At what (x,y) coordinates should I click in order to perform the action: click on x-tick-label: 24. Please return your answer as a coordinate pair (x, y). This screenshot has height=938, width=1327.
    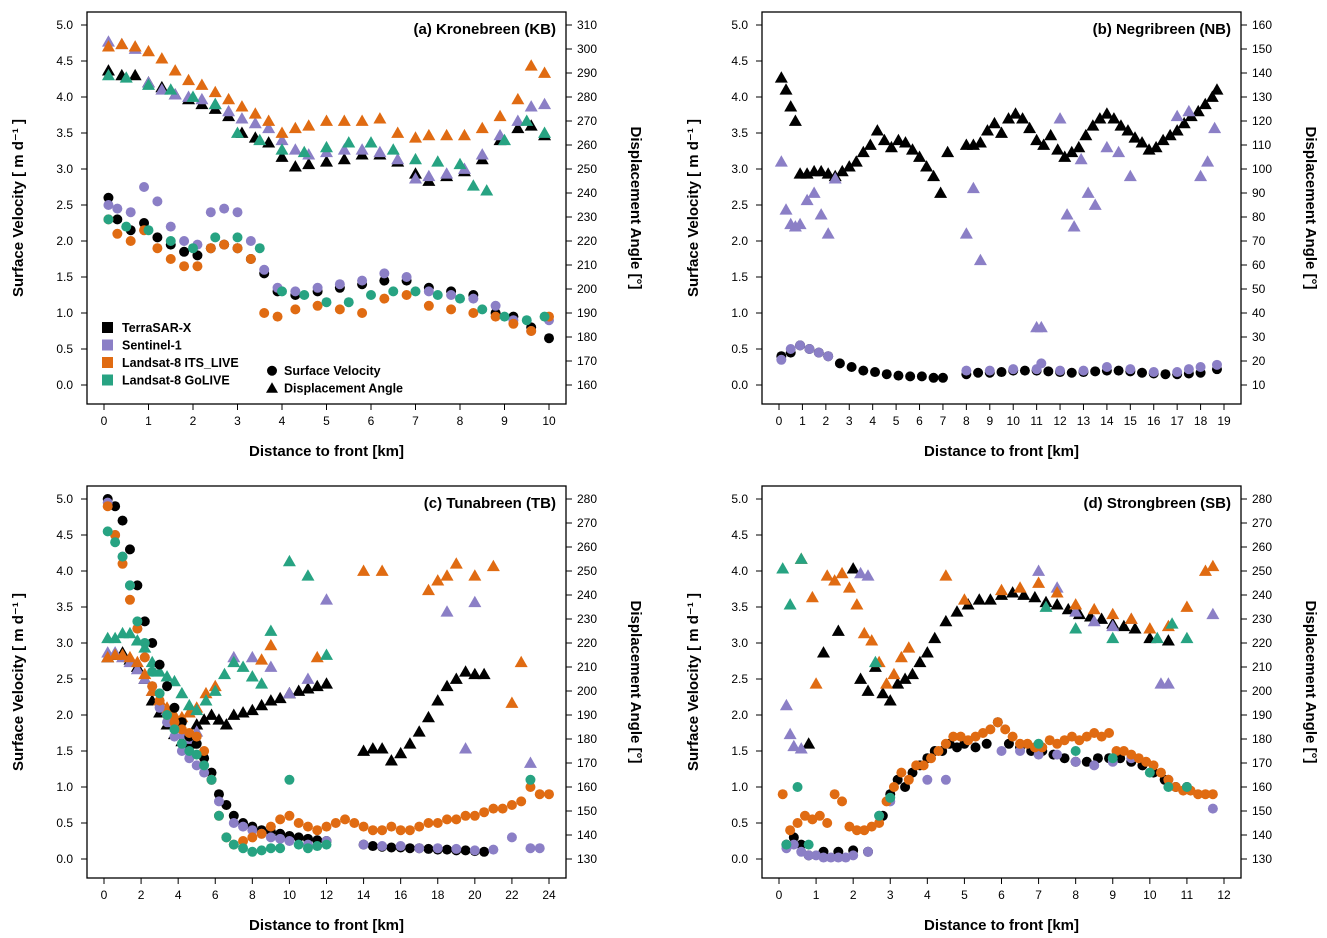
    Looking at the image, I should click on (549, 895).